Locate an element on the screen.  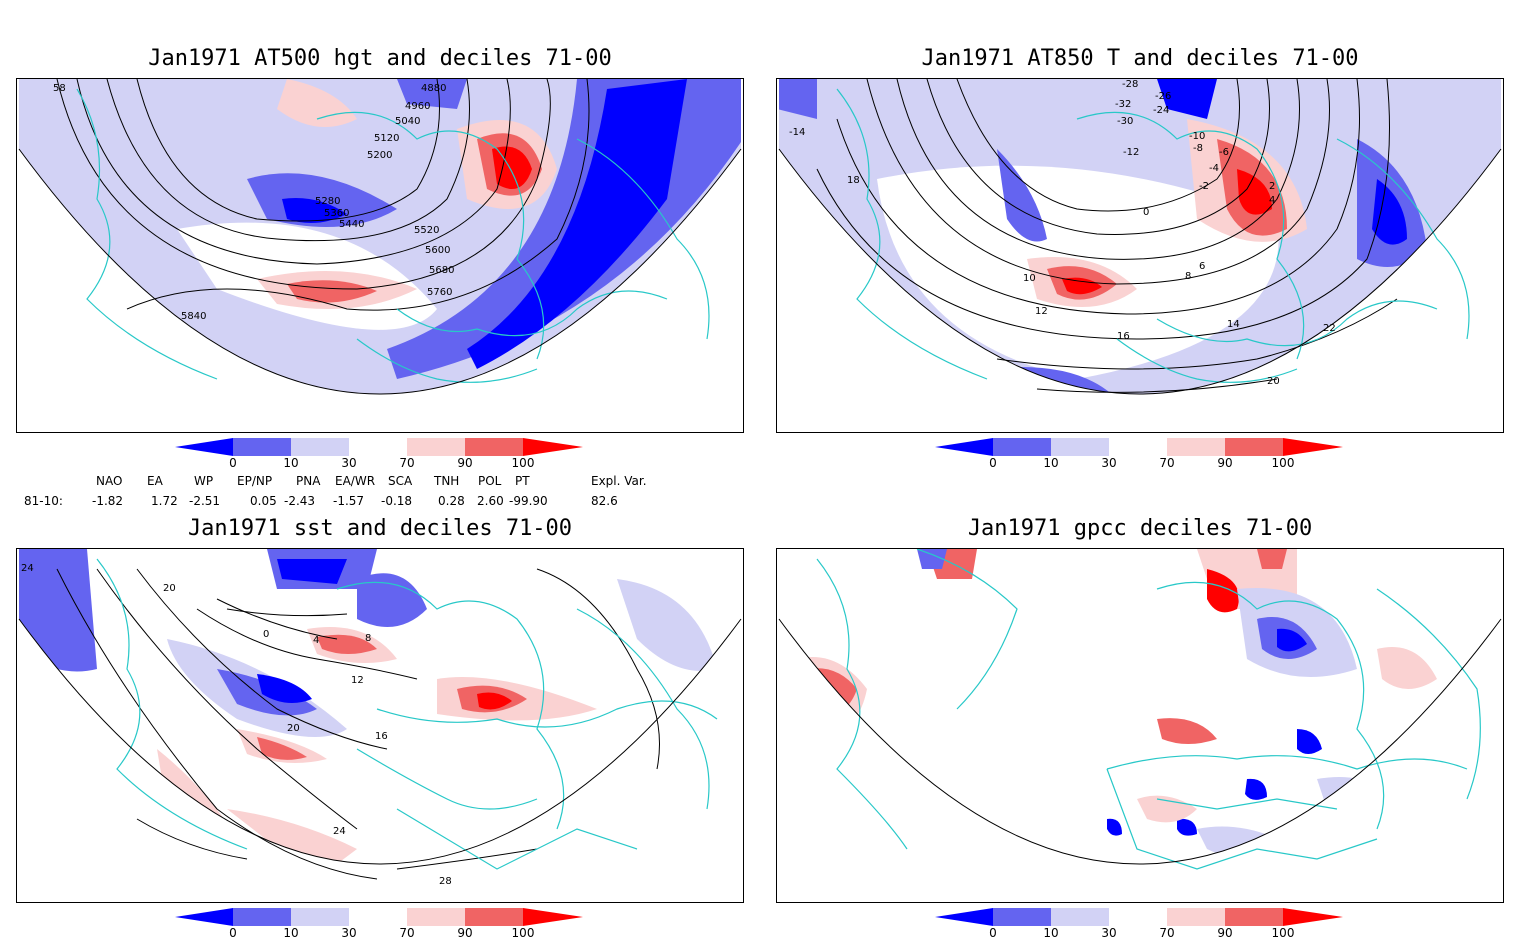
index-value: -2.51 is located at coordinates (205, 501).